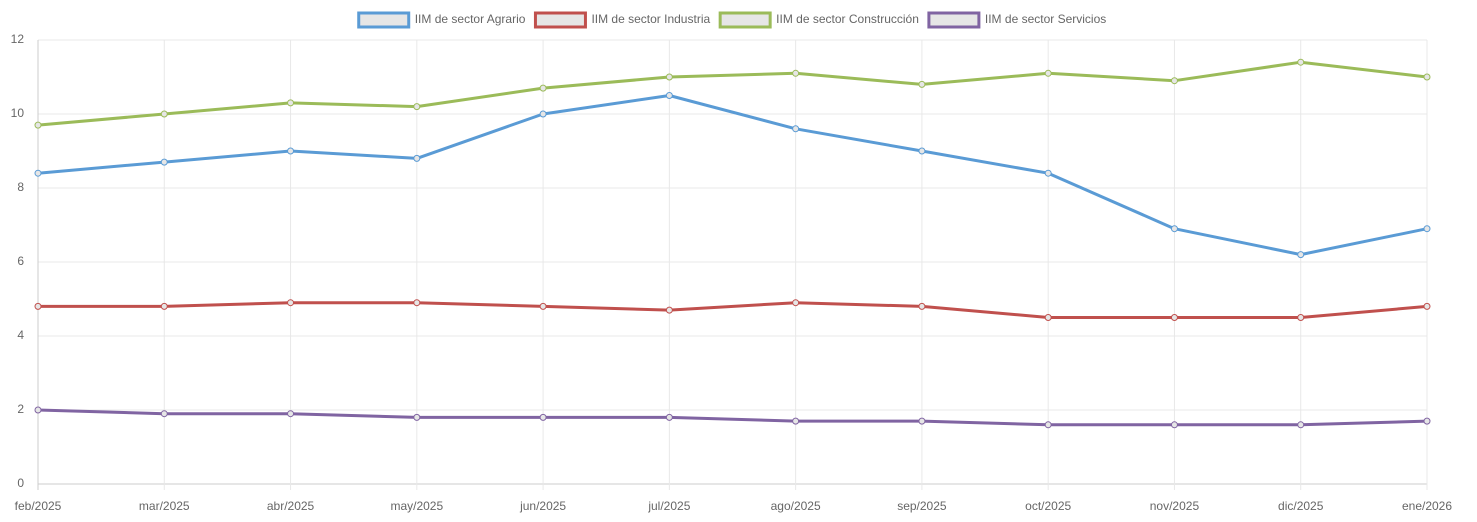  Describe the element at coordinates (650, 19) in the screenshot. I see `legend-label: IIM de sector Industria` at that location.